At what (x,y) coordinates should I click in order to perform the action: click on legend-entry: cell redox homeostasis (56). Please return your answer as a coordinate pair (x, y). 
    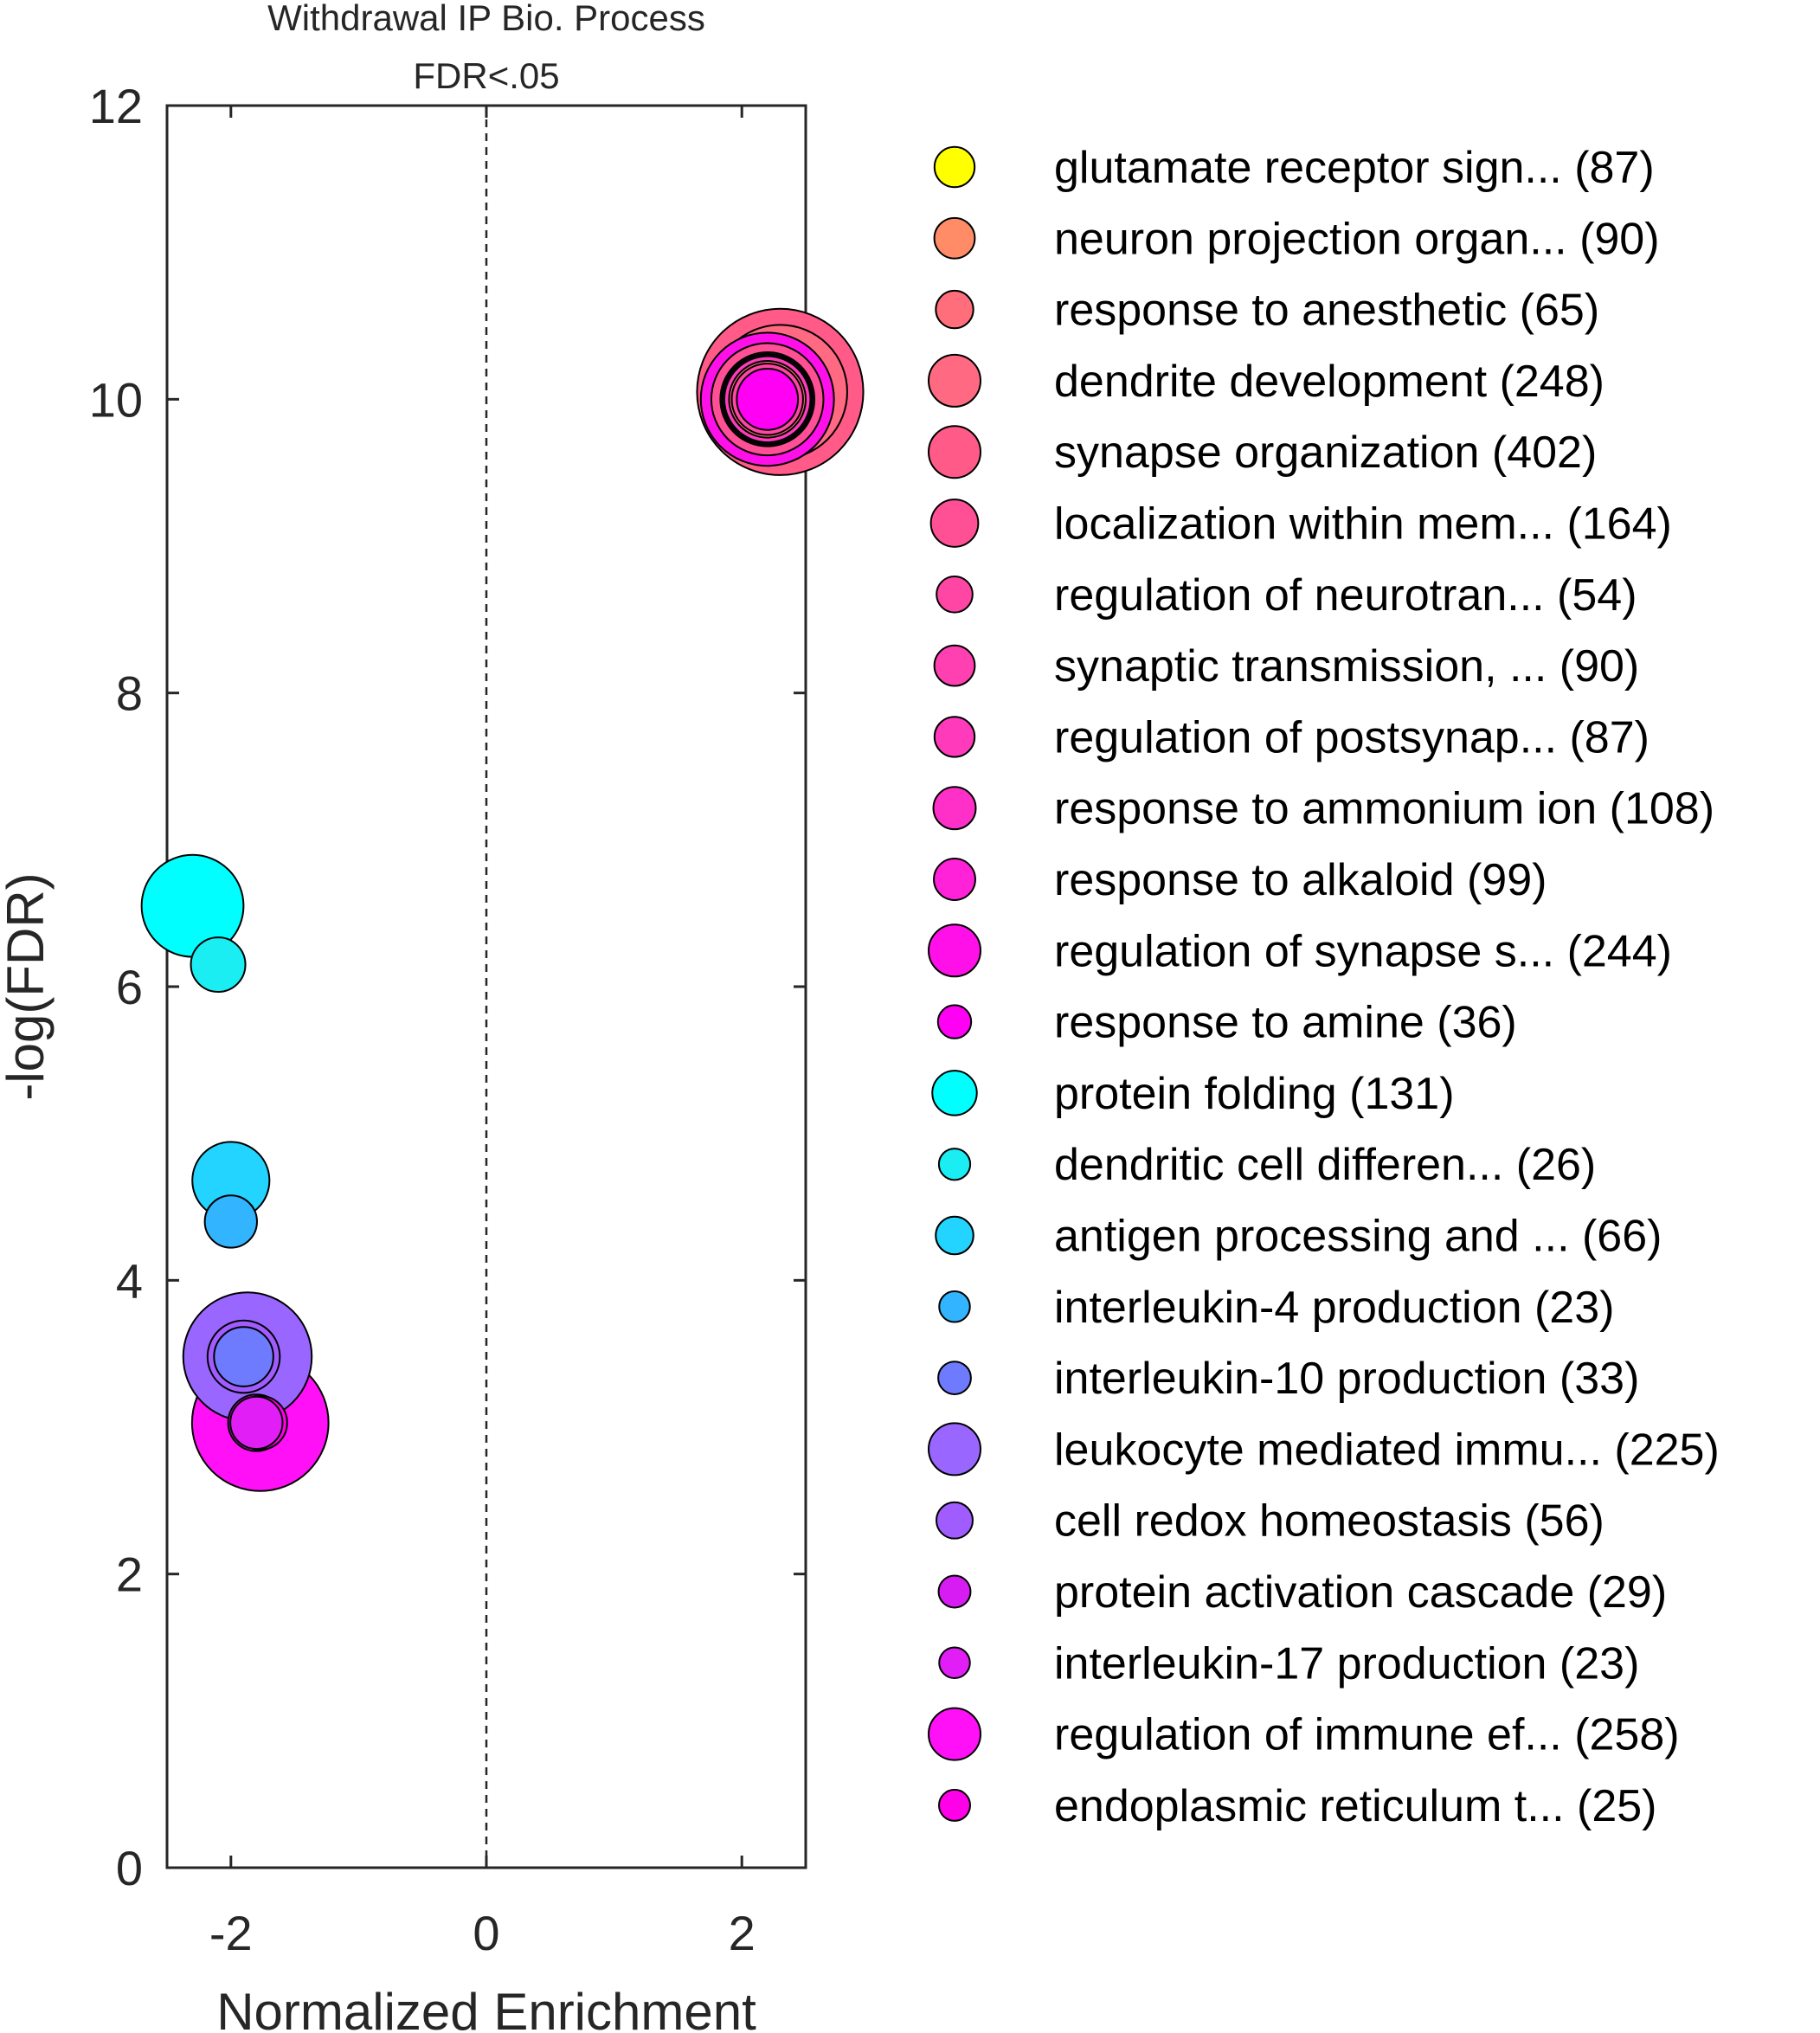
    Looking at the image, I should click on (1329, 1522).